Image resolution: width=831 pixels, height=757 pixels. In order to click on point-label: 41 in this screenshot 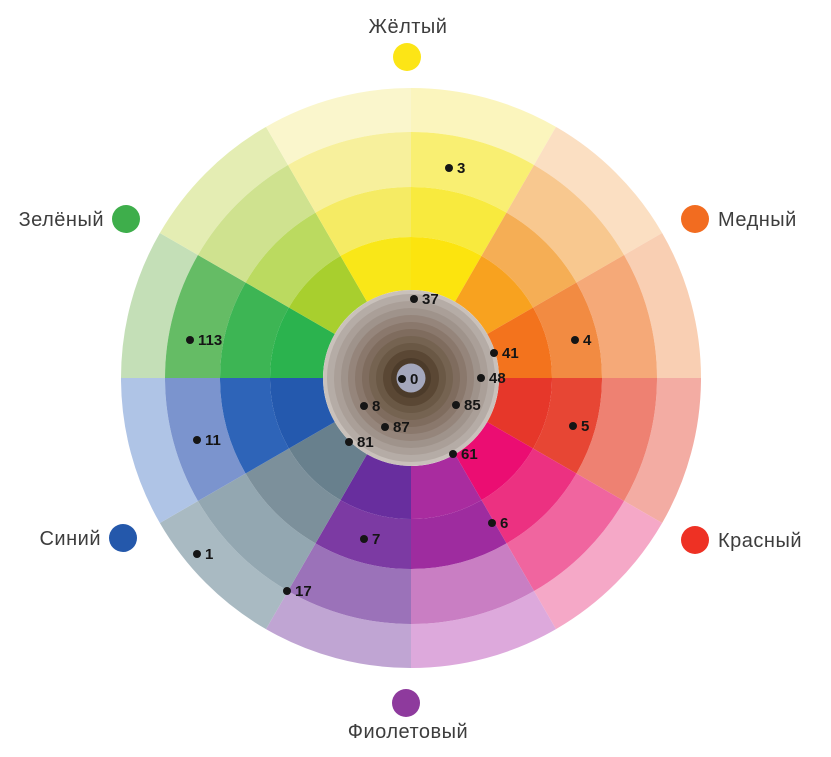, I will do `click(510, 353)`.